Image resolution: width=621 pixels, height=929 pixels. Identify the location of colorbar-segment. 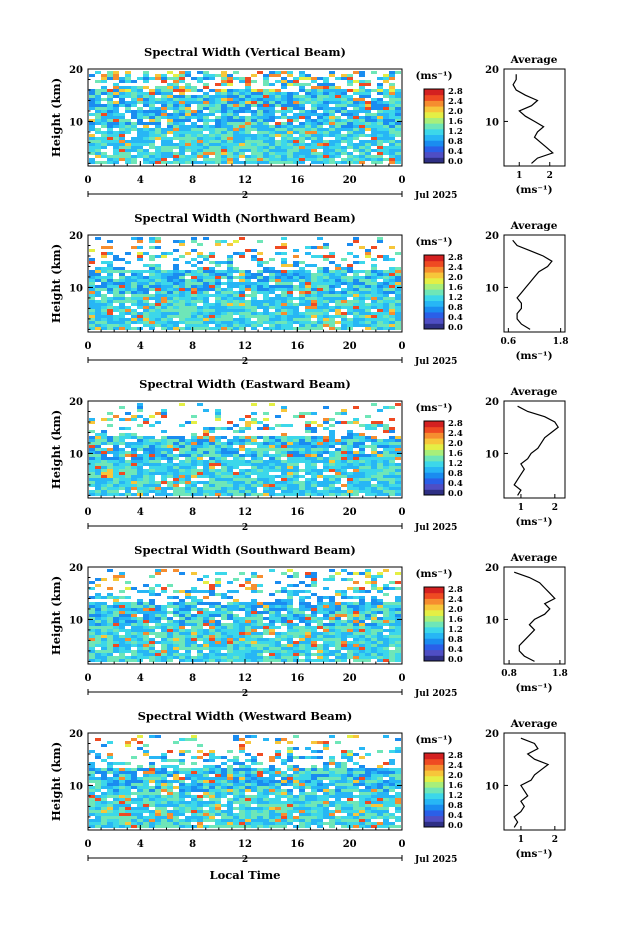
(434, 475).